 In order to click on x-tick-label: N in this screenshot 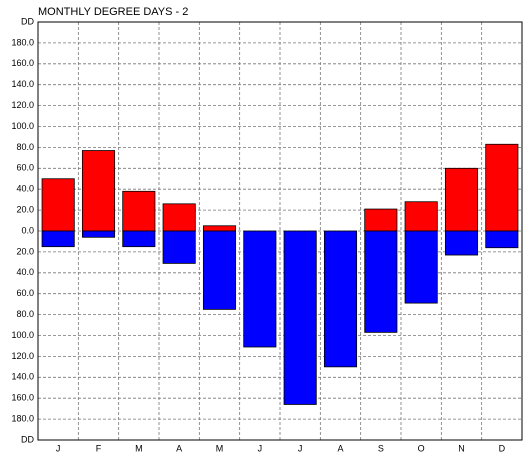, I will do `click(461, 448)`.